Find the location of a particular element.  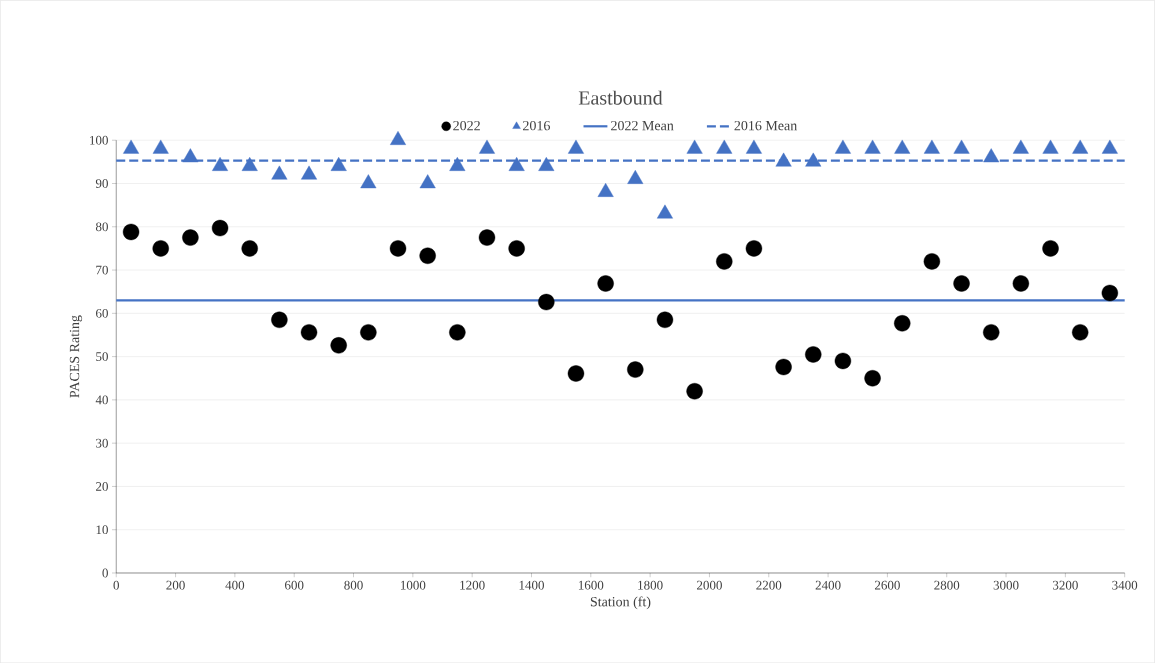

x-tick-label: 3200 is located at coordinates (1065, 585).